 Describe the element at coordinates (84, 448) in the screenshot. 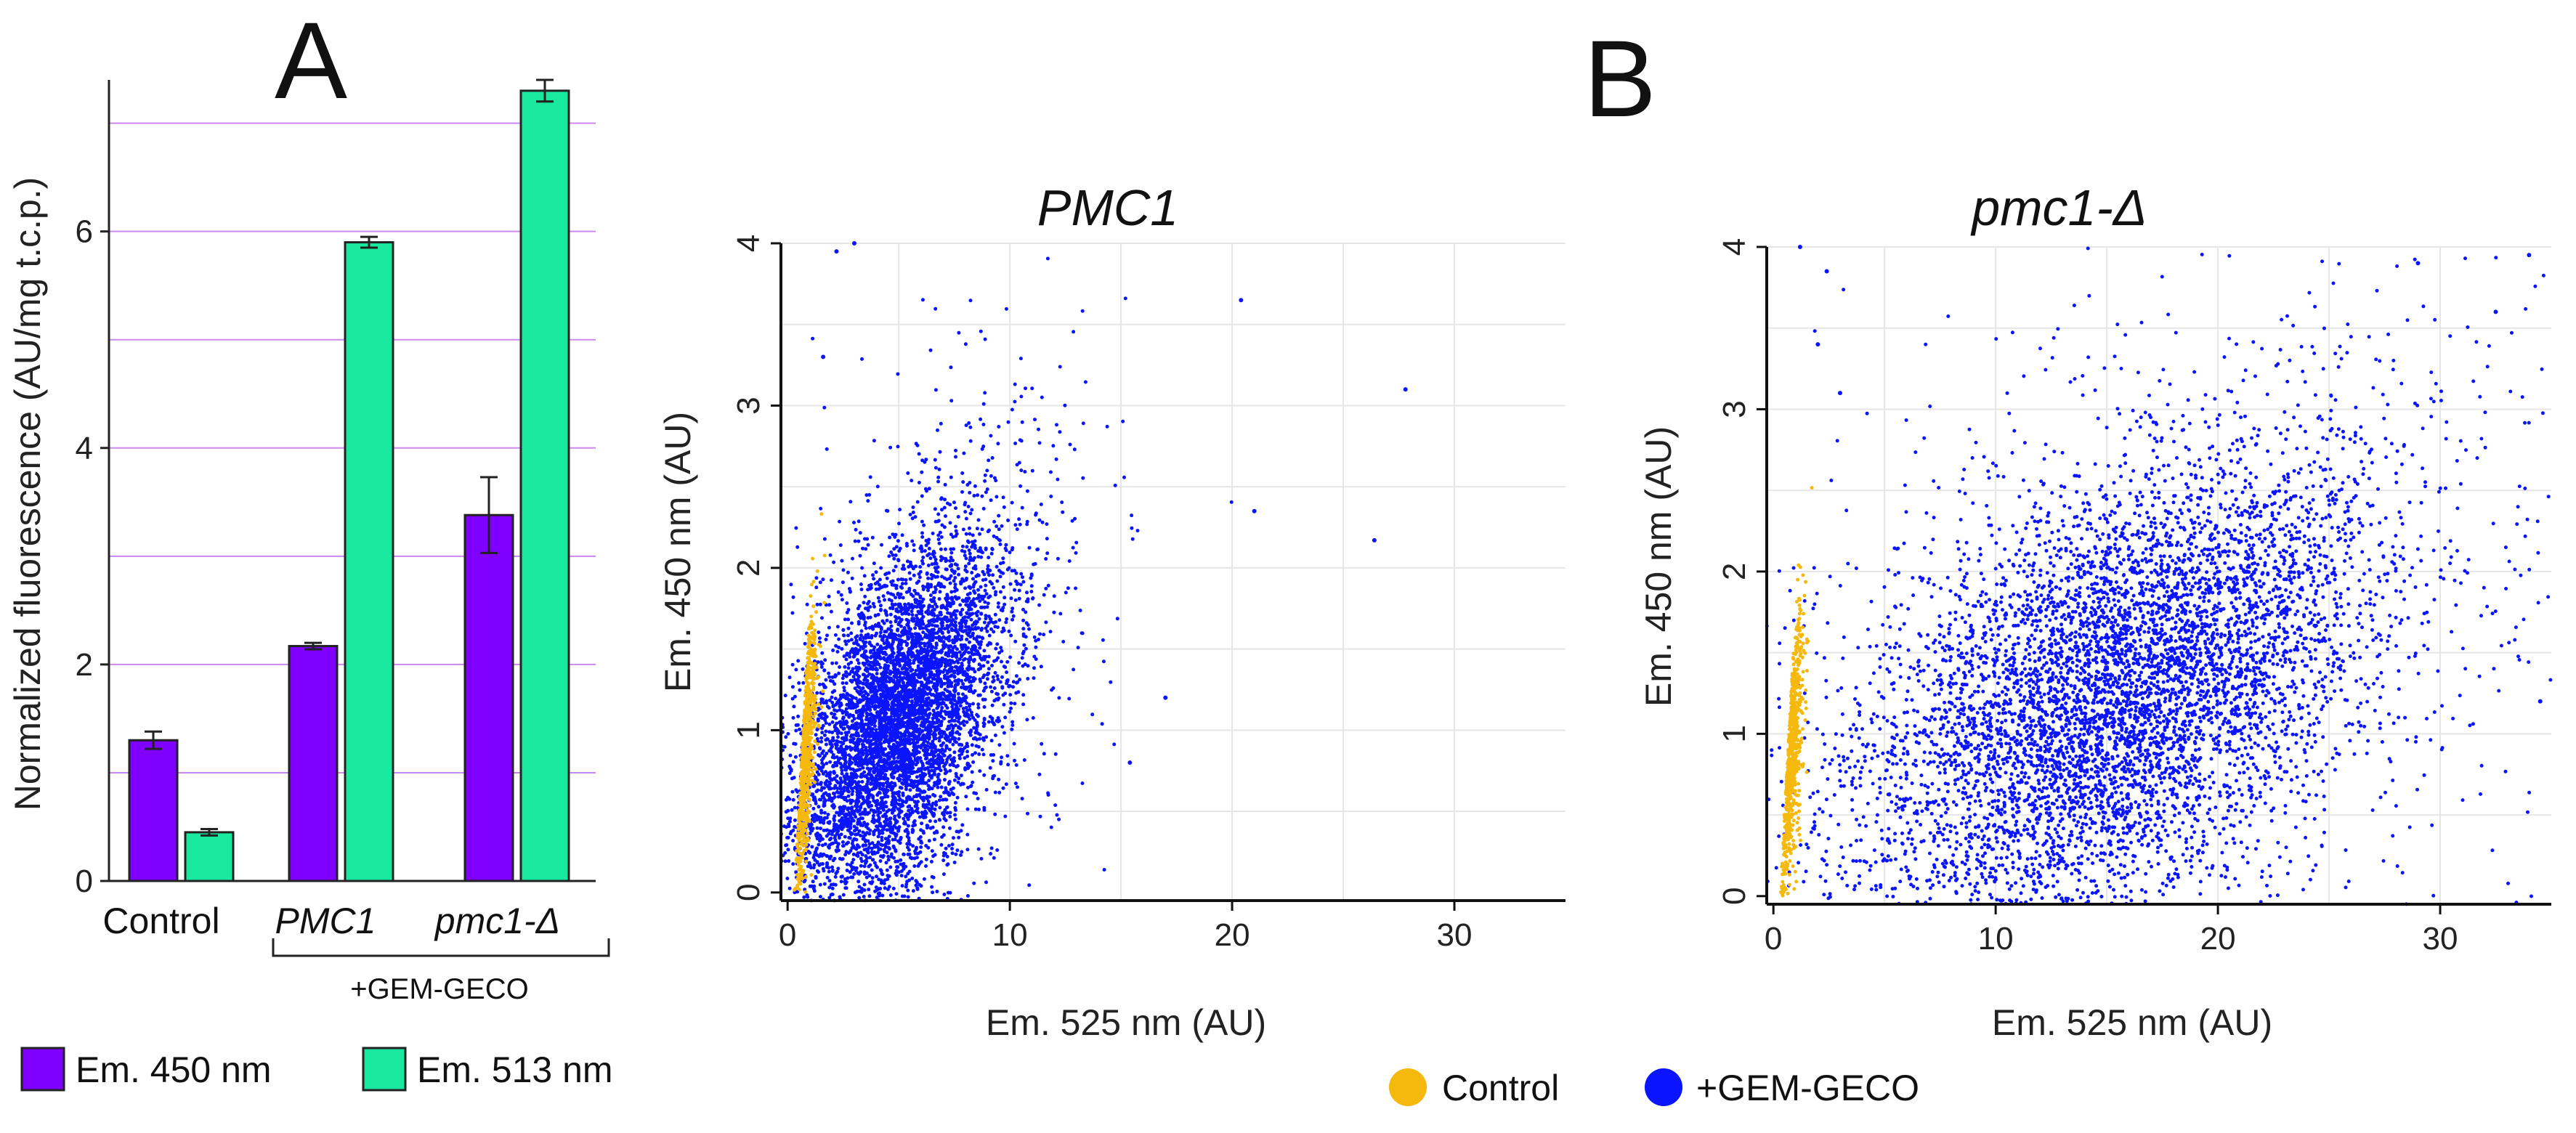

I see `bar-y-tick-label: 4` at that location.